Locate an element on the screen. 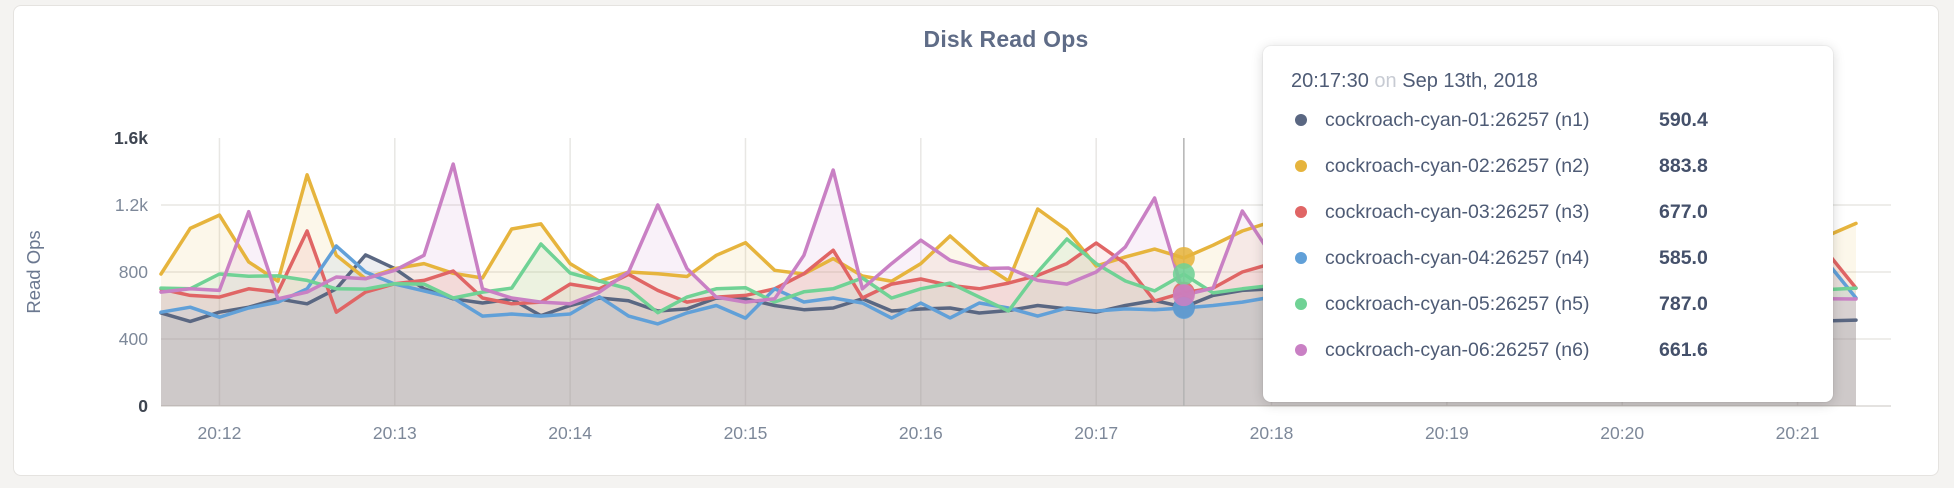 This screenshot has height=488, width=1954. tooltip-row: cockroach-cyan-06:26257 (n6) 661.6 is located at coordinates (1548, 350).